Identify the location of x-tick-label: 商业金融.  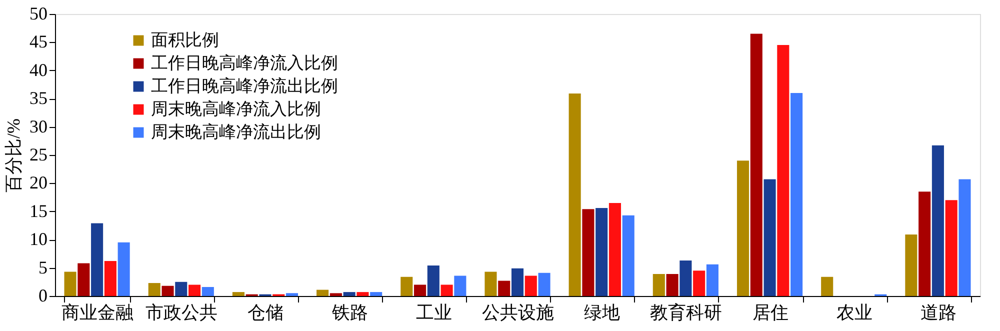
(98, 312).